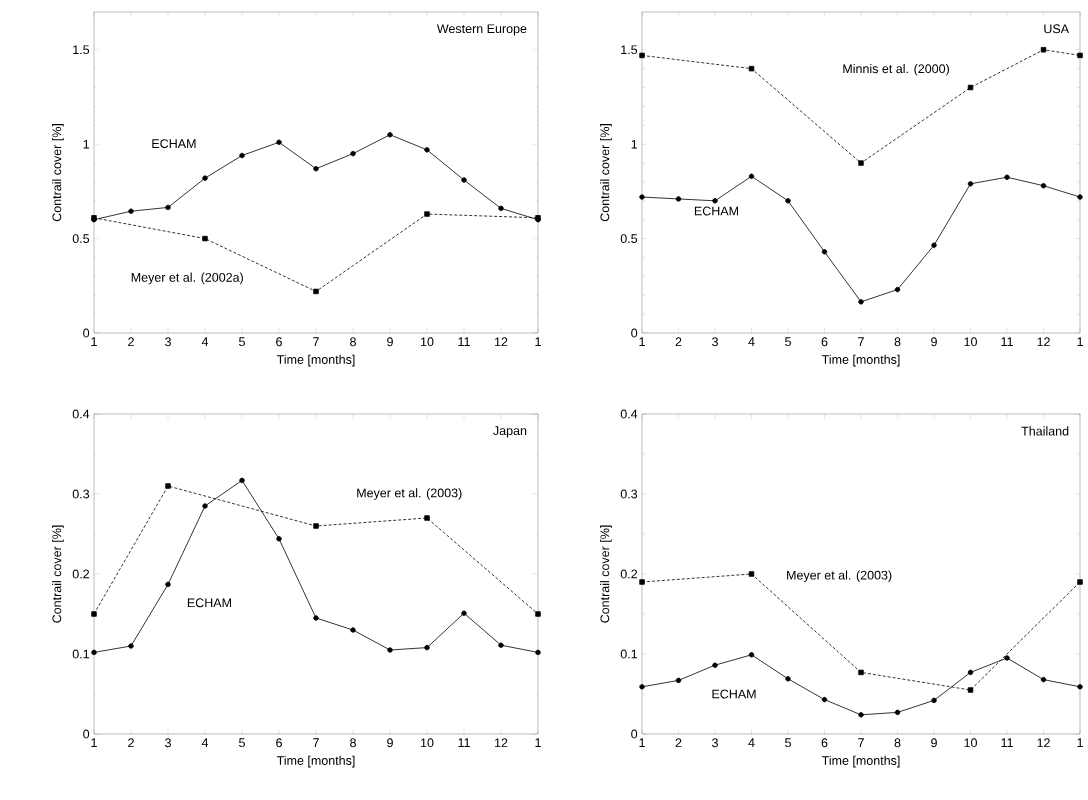 The image size is (1088, 800). Describe the element at coordinates (81, 239) in the screenshot. I see `y-tick-label: 0.5` at that location.